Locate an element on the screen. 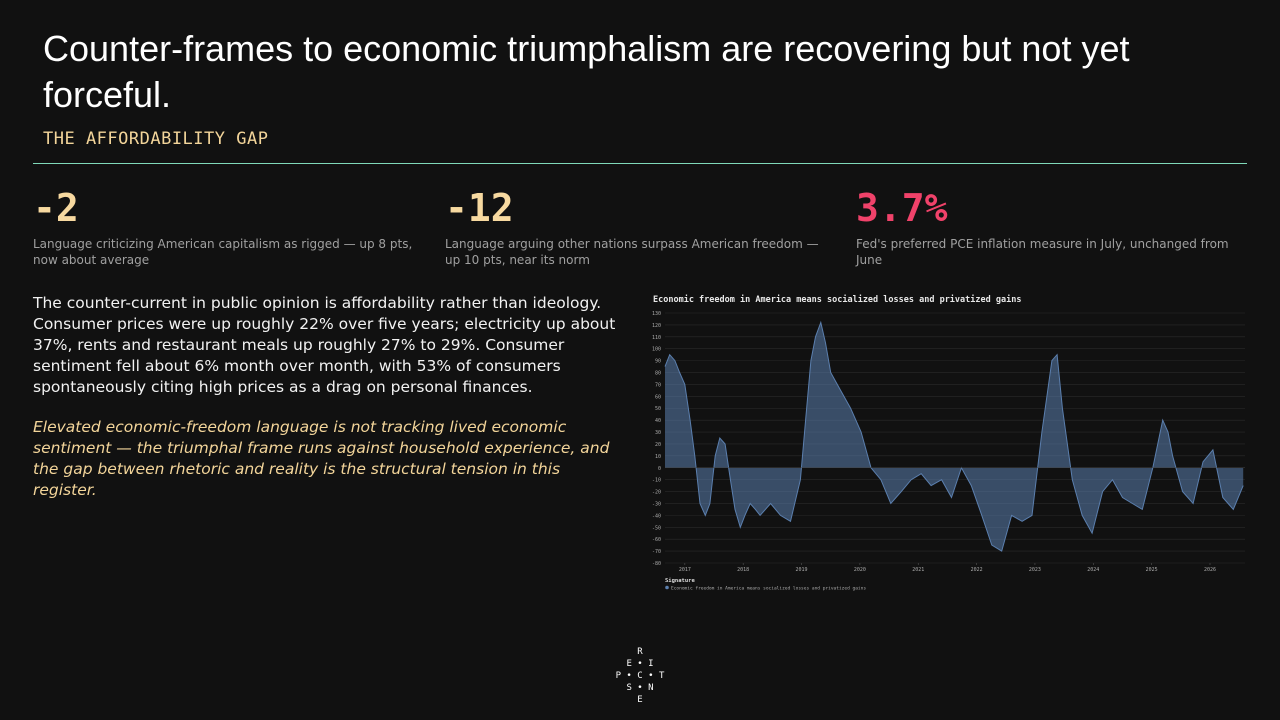 The width and height of the screenshot is (1280, 720). x-tick-label: 2020 is located at coordinates (860, 570).